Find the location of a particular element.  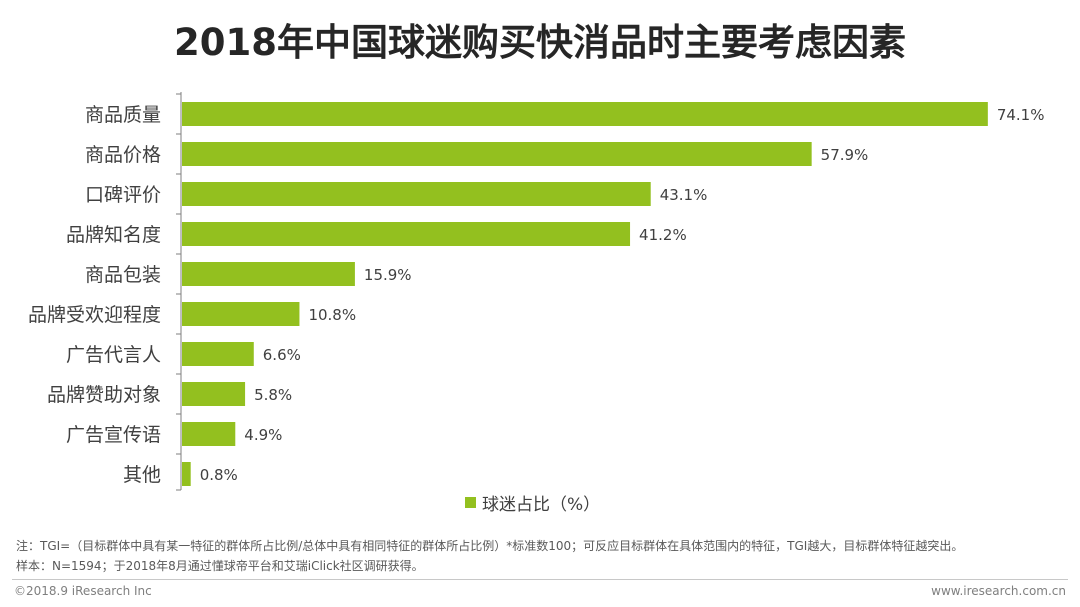

chart-title: 2018年中国球迷购买快消品时主要考虑因素 is located at coordinates (540, 42).